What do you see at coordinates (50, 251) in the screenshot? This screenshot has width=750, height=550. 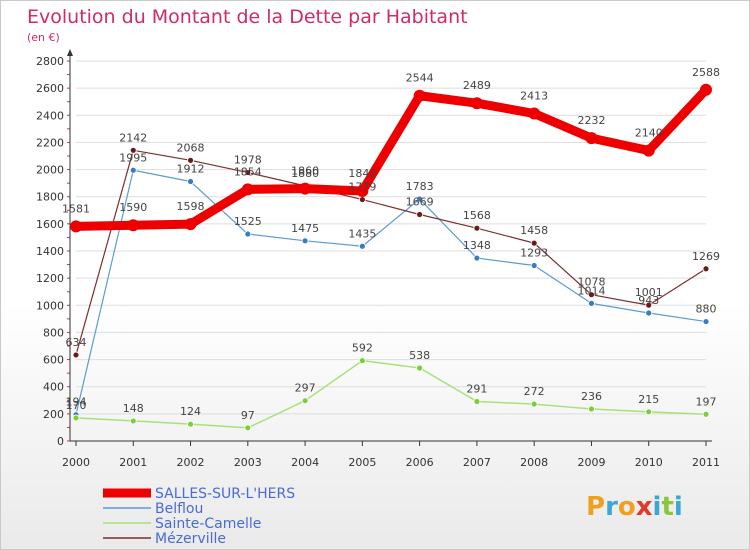 I see `y-tick-label: 1400` at bounding box center [50, 251].